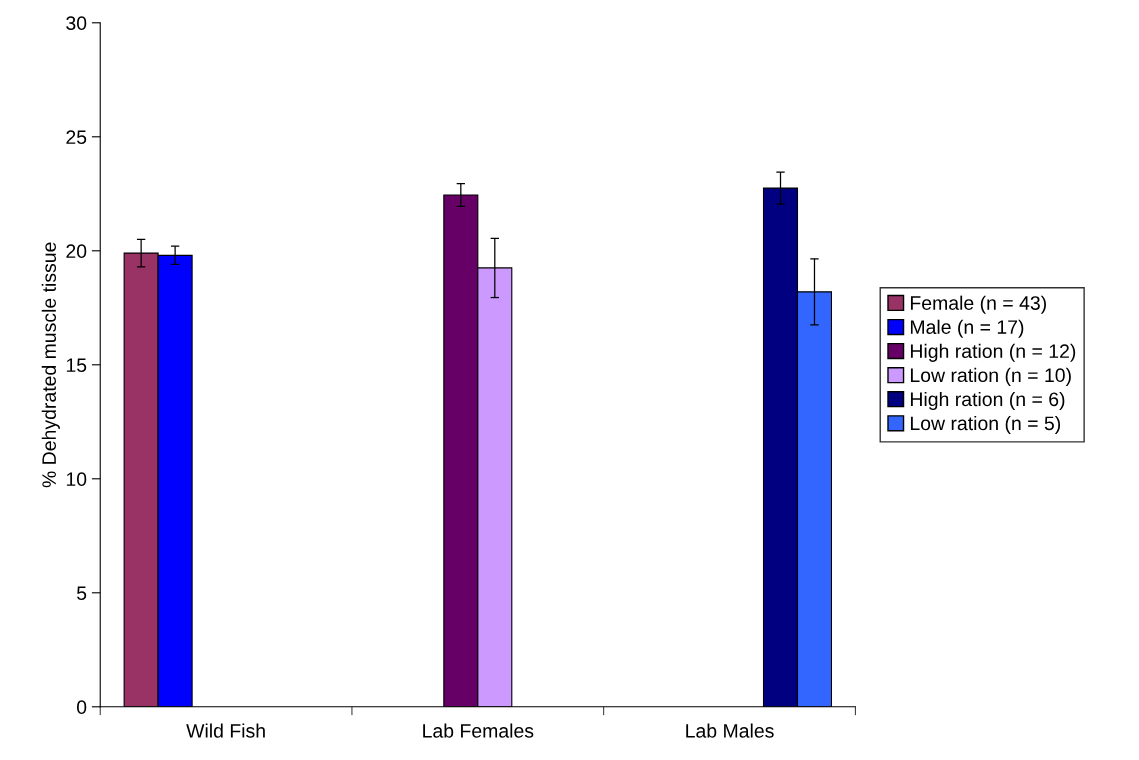  Describe the element at coordinates (967, 328) in the screenshot. I see `legend-label: Male (n = 17)` at that location.